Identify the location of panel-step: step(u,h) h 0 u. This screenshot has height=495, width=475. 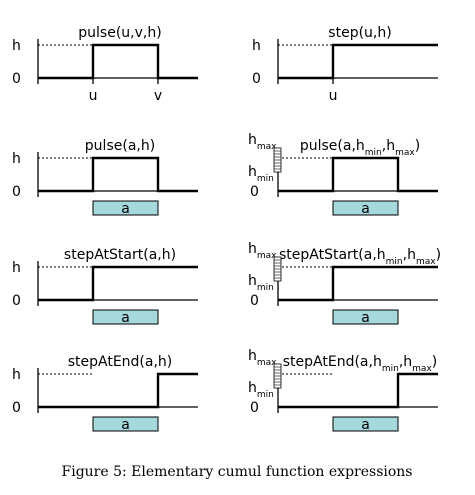
(345, 64).